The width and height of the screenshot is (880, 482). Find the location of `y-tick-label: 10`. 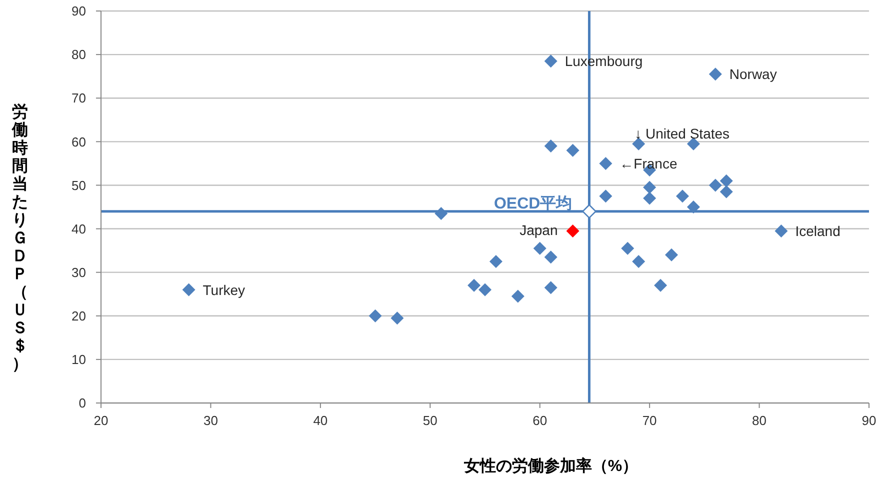

y-tick-label: 10 is located at coordinates (79, 360).